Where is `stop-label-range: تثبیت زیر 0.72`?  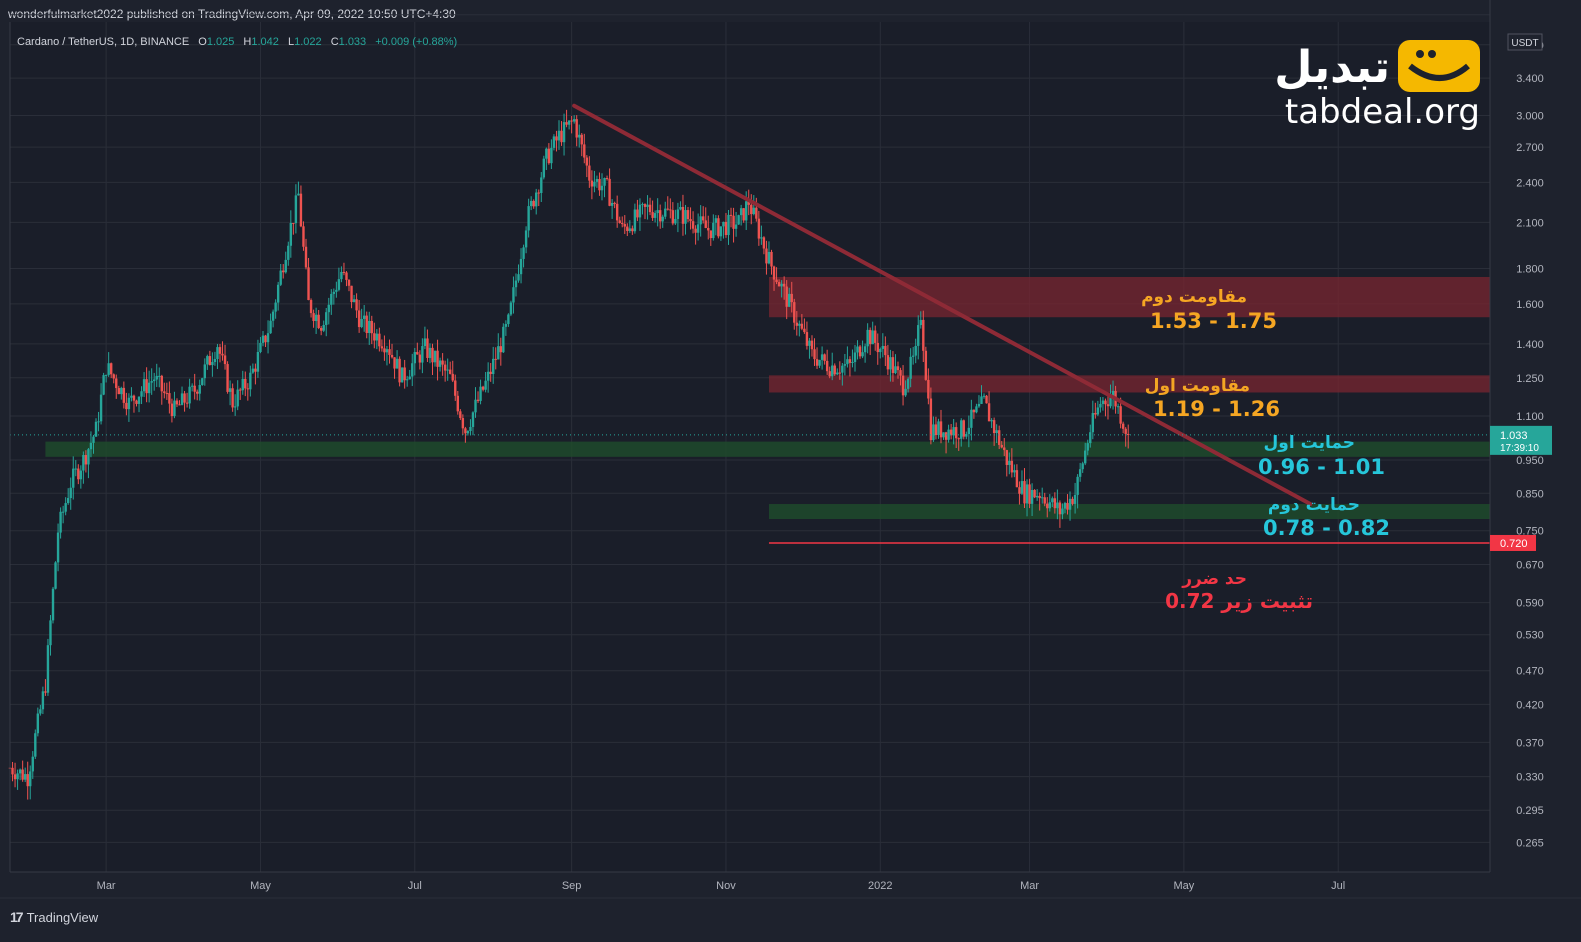 stop-label-range: تثبیت زیر 0.72 is located at coordinates (1239, 601).